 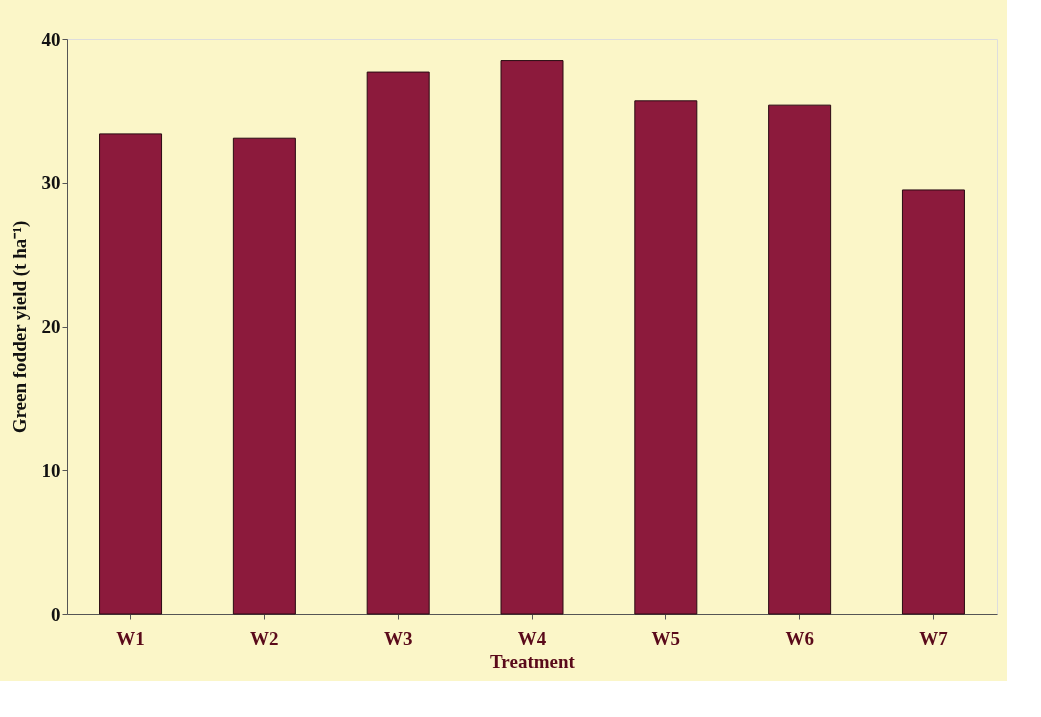 What do you see at coordinates (51, 39) in the screenshot?
I see `y-tick-label: 40` at bounding box center [51, 39].